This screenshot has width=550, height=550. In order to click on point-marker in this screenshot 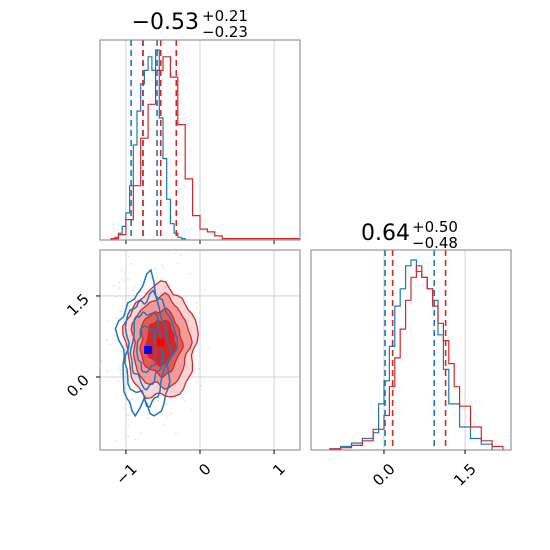, I will do `click(160, 342)`.